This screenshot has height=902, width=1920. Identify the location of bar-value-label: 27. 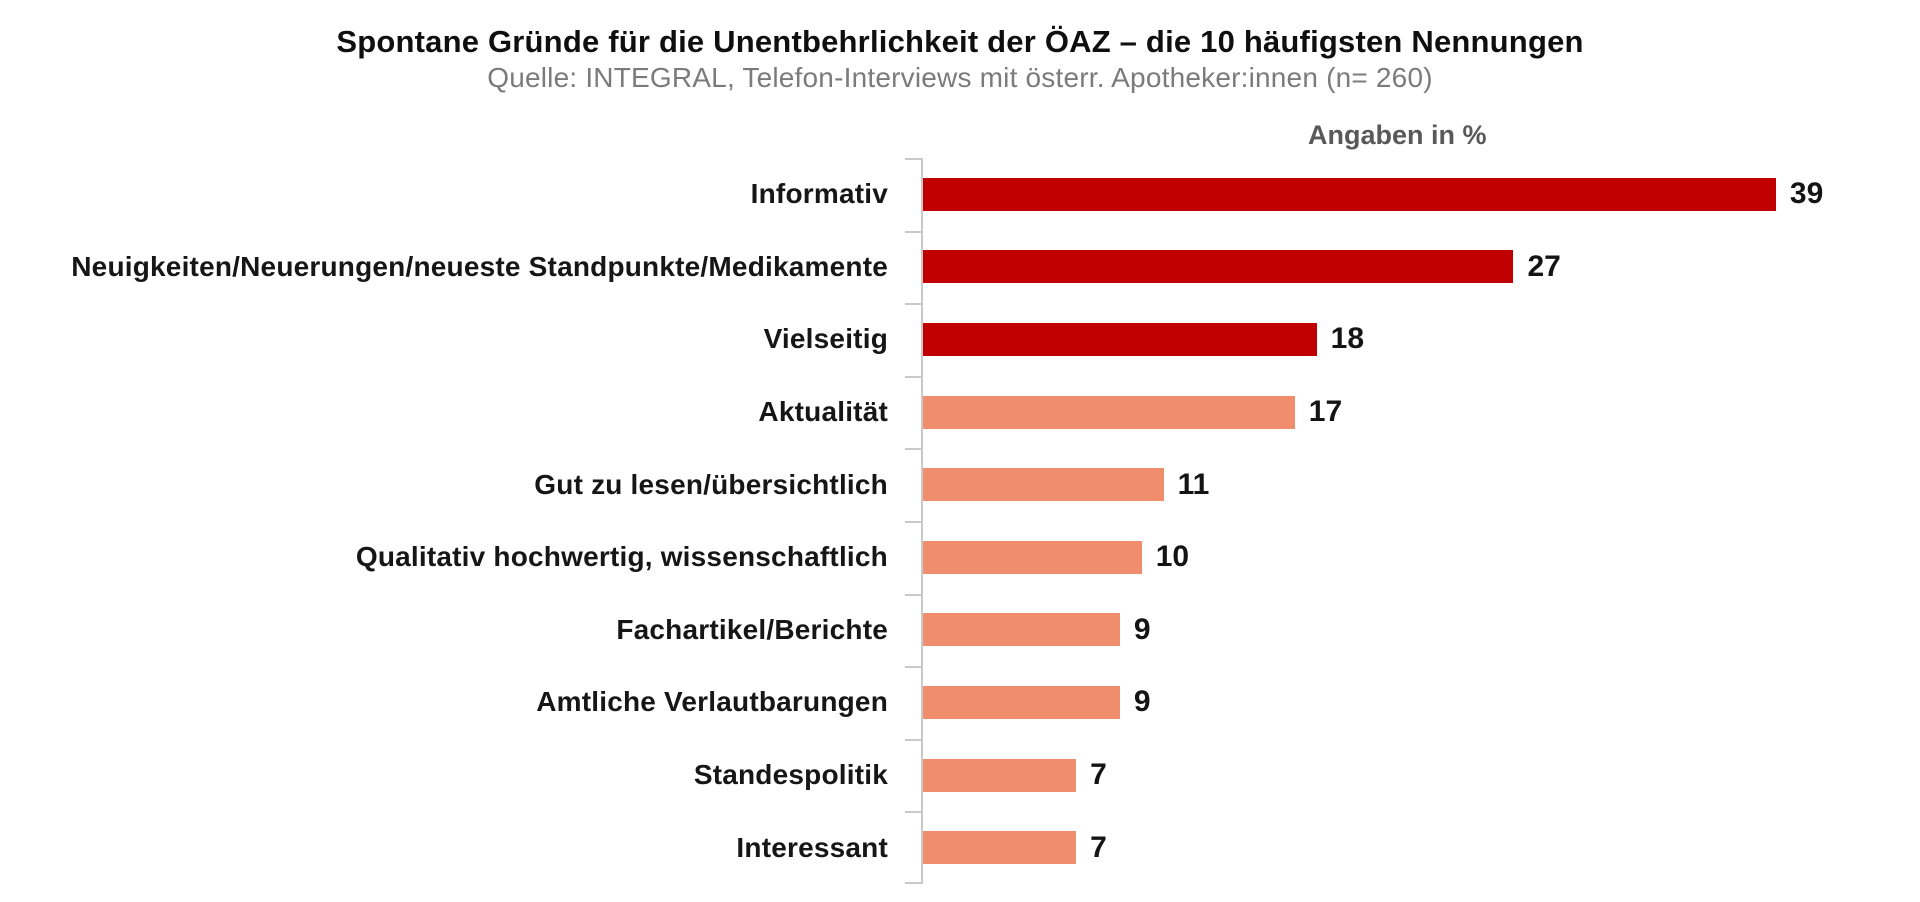
(1544, 266).